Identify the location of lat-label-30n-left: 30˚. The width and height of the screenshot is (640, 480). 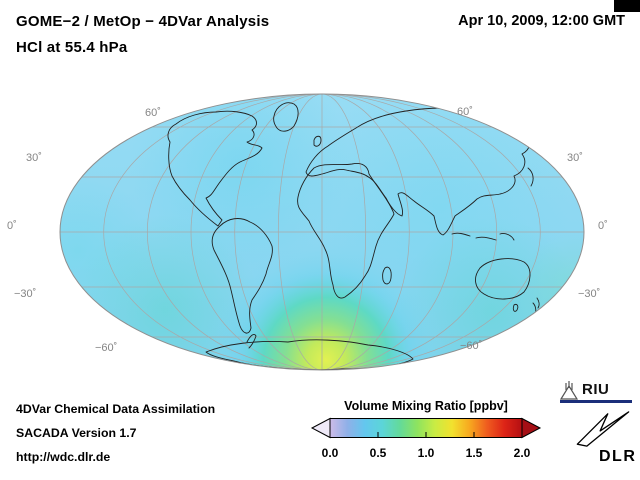
(34, 158).